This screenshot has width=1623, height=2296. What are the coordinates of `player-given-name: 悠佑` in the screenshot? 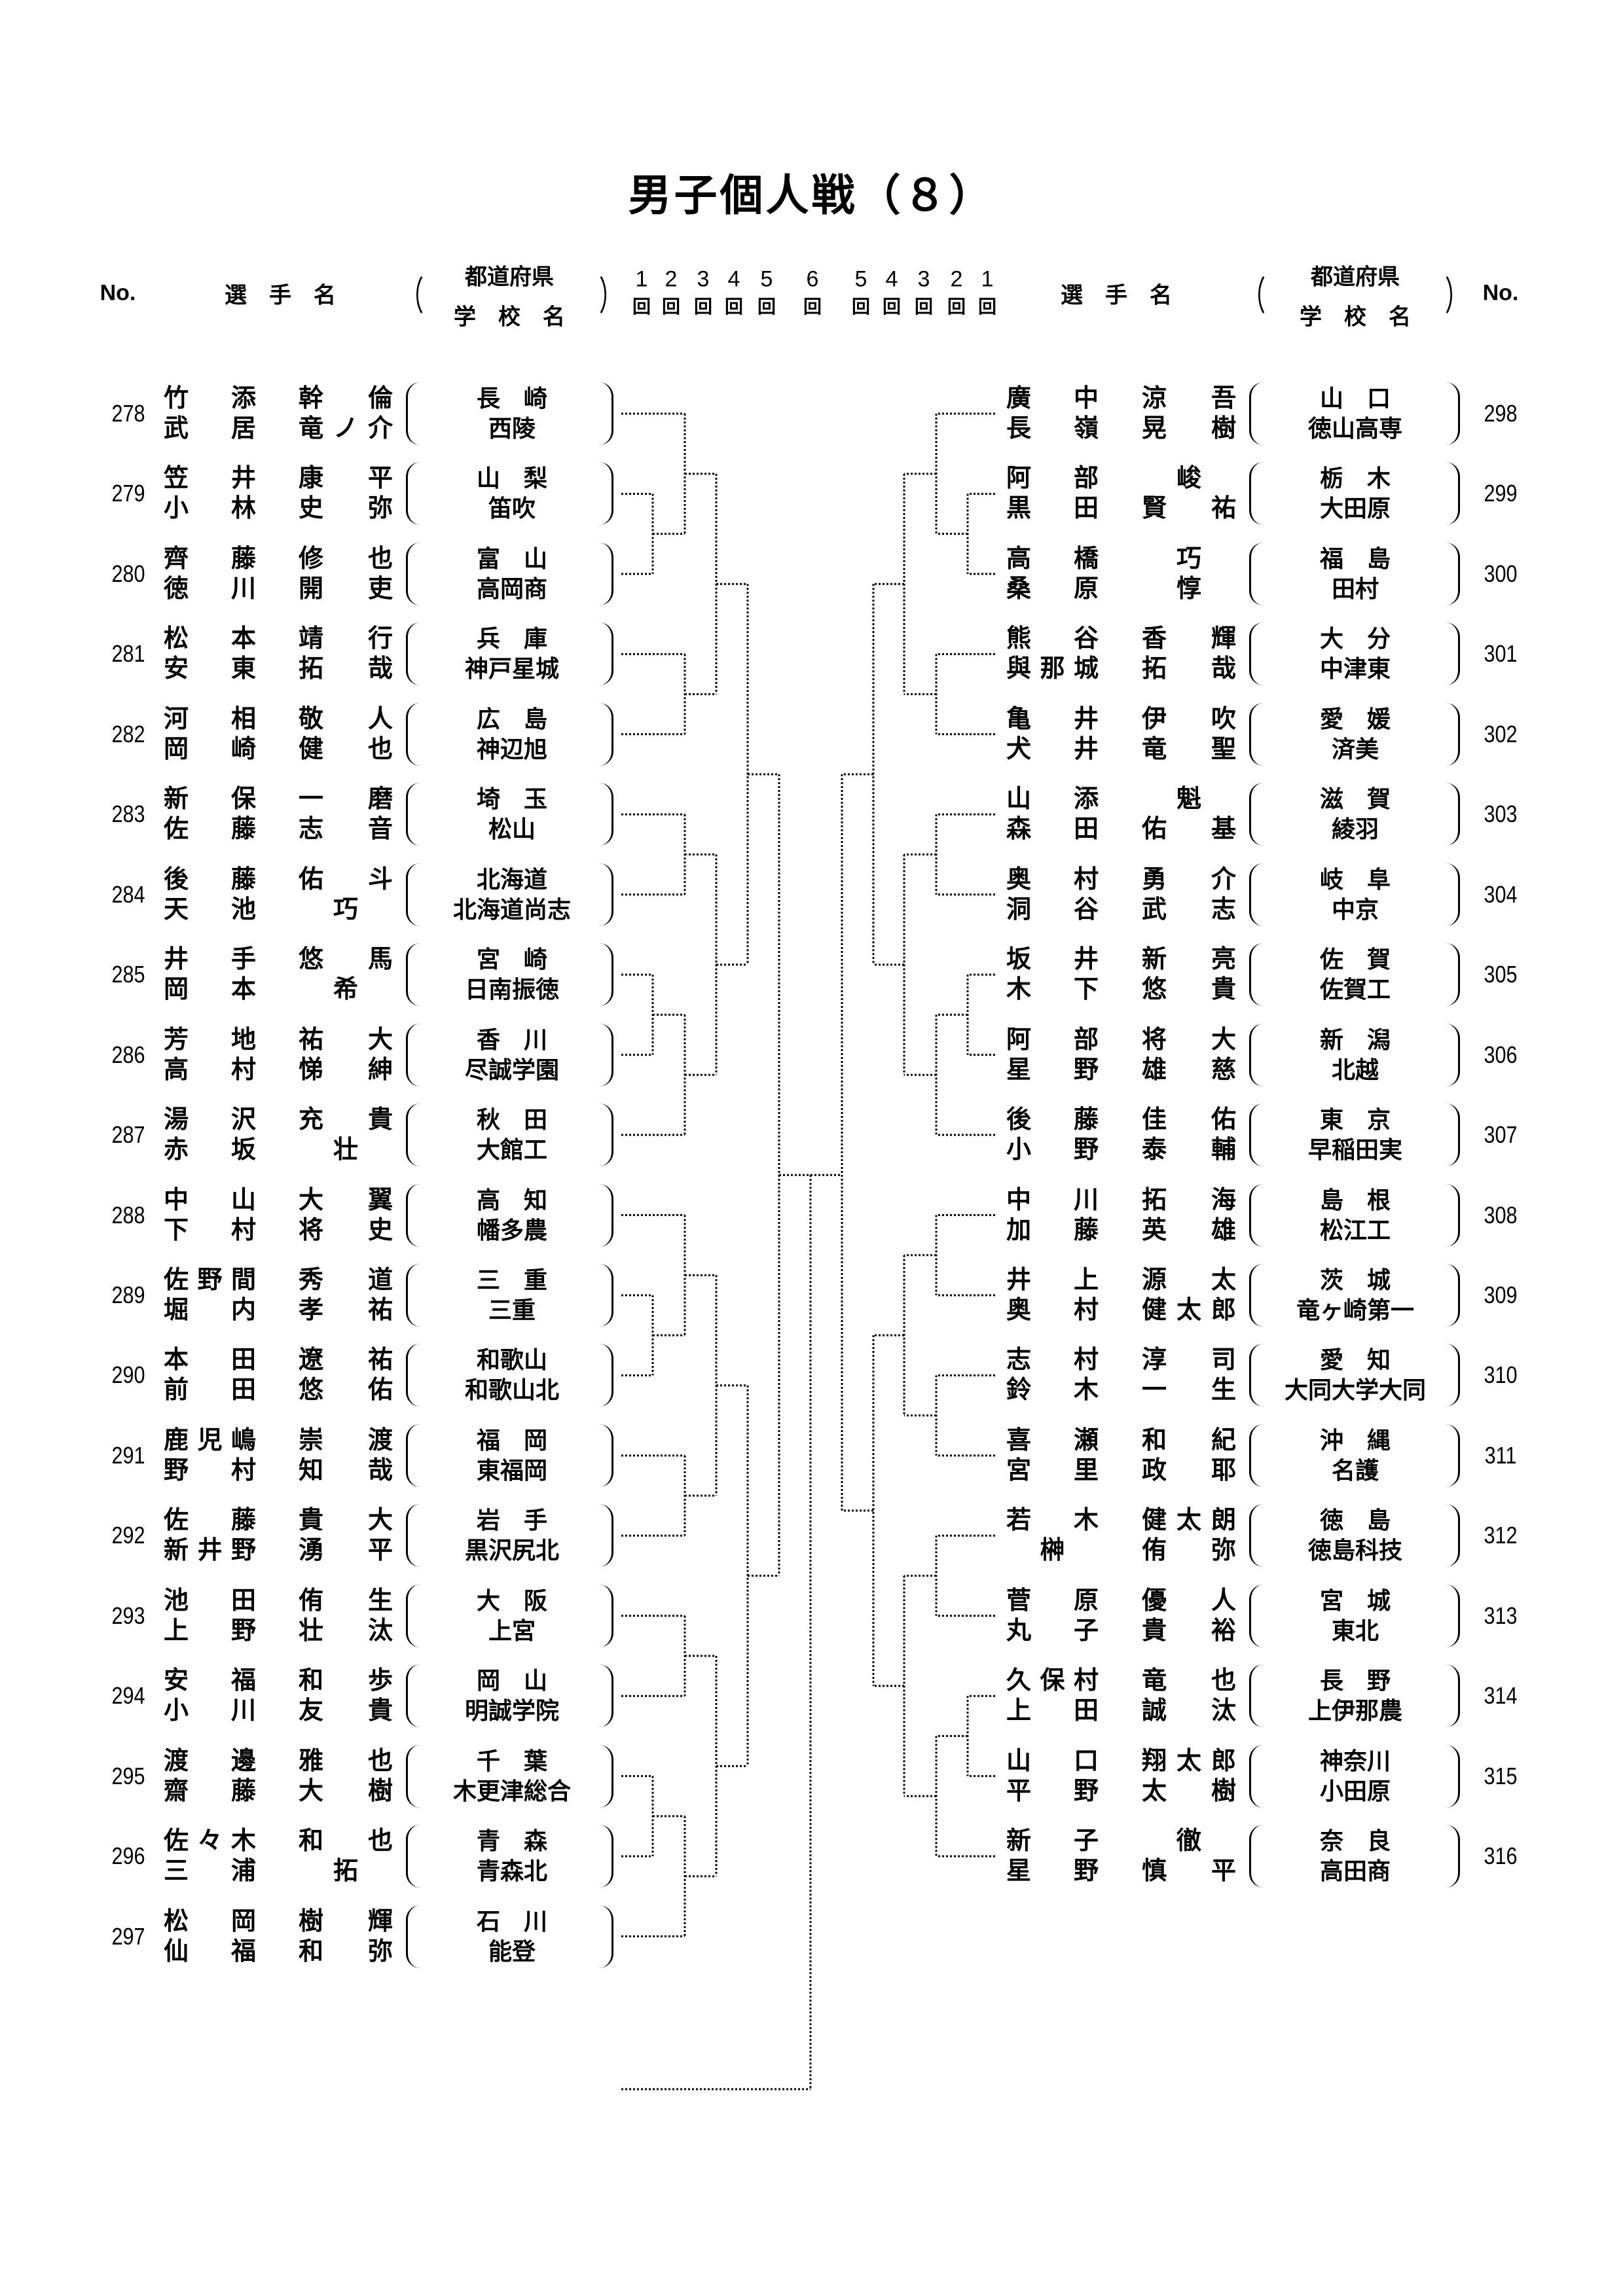 It's located at (346, 1390).